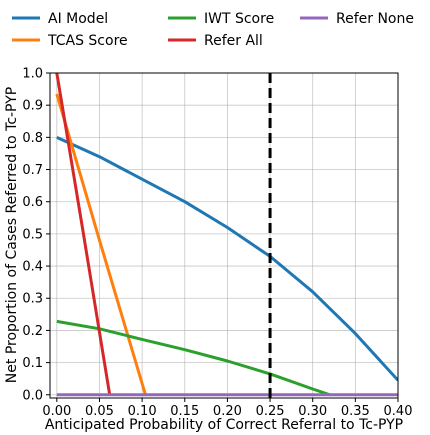 The image size is (430, 435). Describe the element at coordinates (83, 234) in the screenshot. I see `series-line-refer-all` at that location.